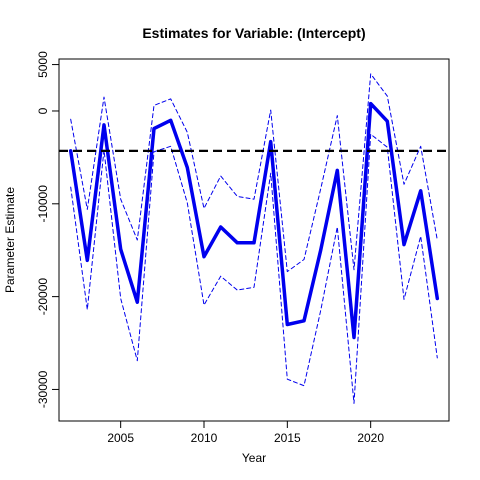 This screenshot has width=480, height=480. What do you see at coordinates (120, 438) in the screenshot?
I see `x-tick-label-2005: 2005` at bounding box center [120, 438].